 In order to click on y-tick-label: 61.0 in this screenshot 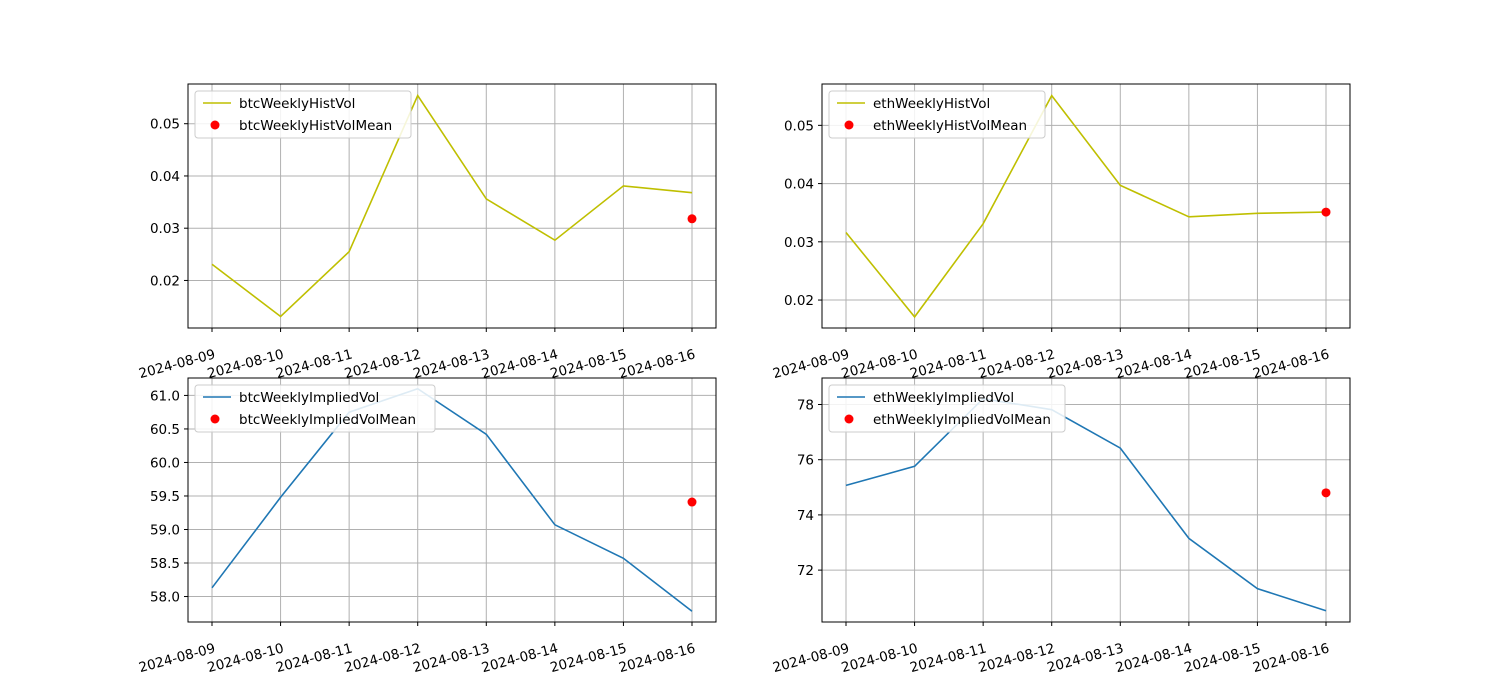, I will do `click(165, 396)`.